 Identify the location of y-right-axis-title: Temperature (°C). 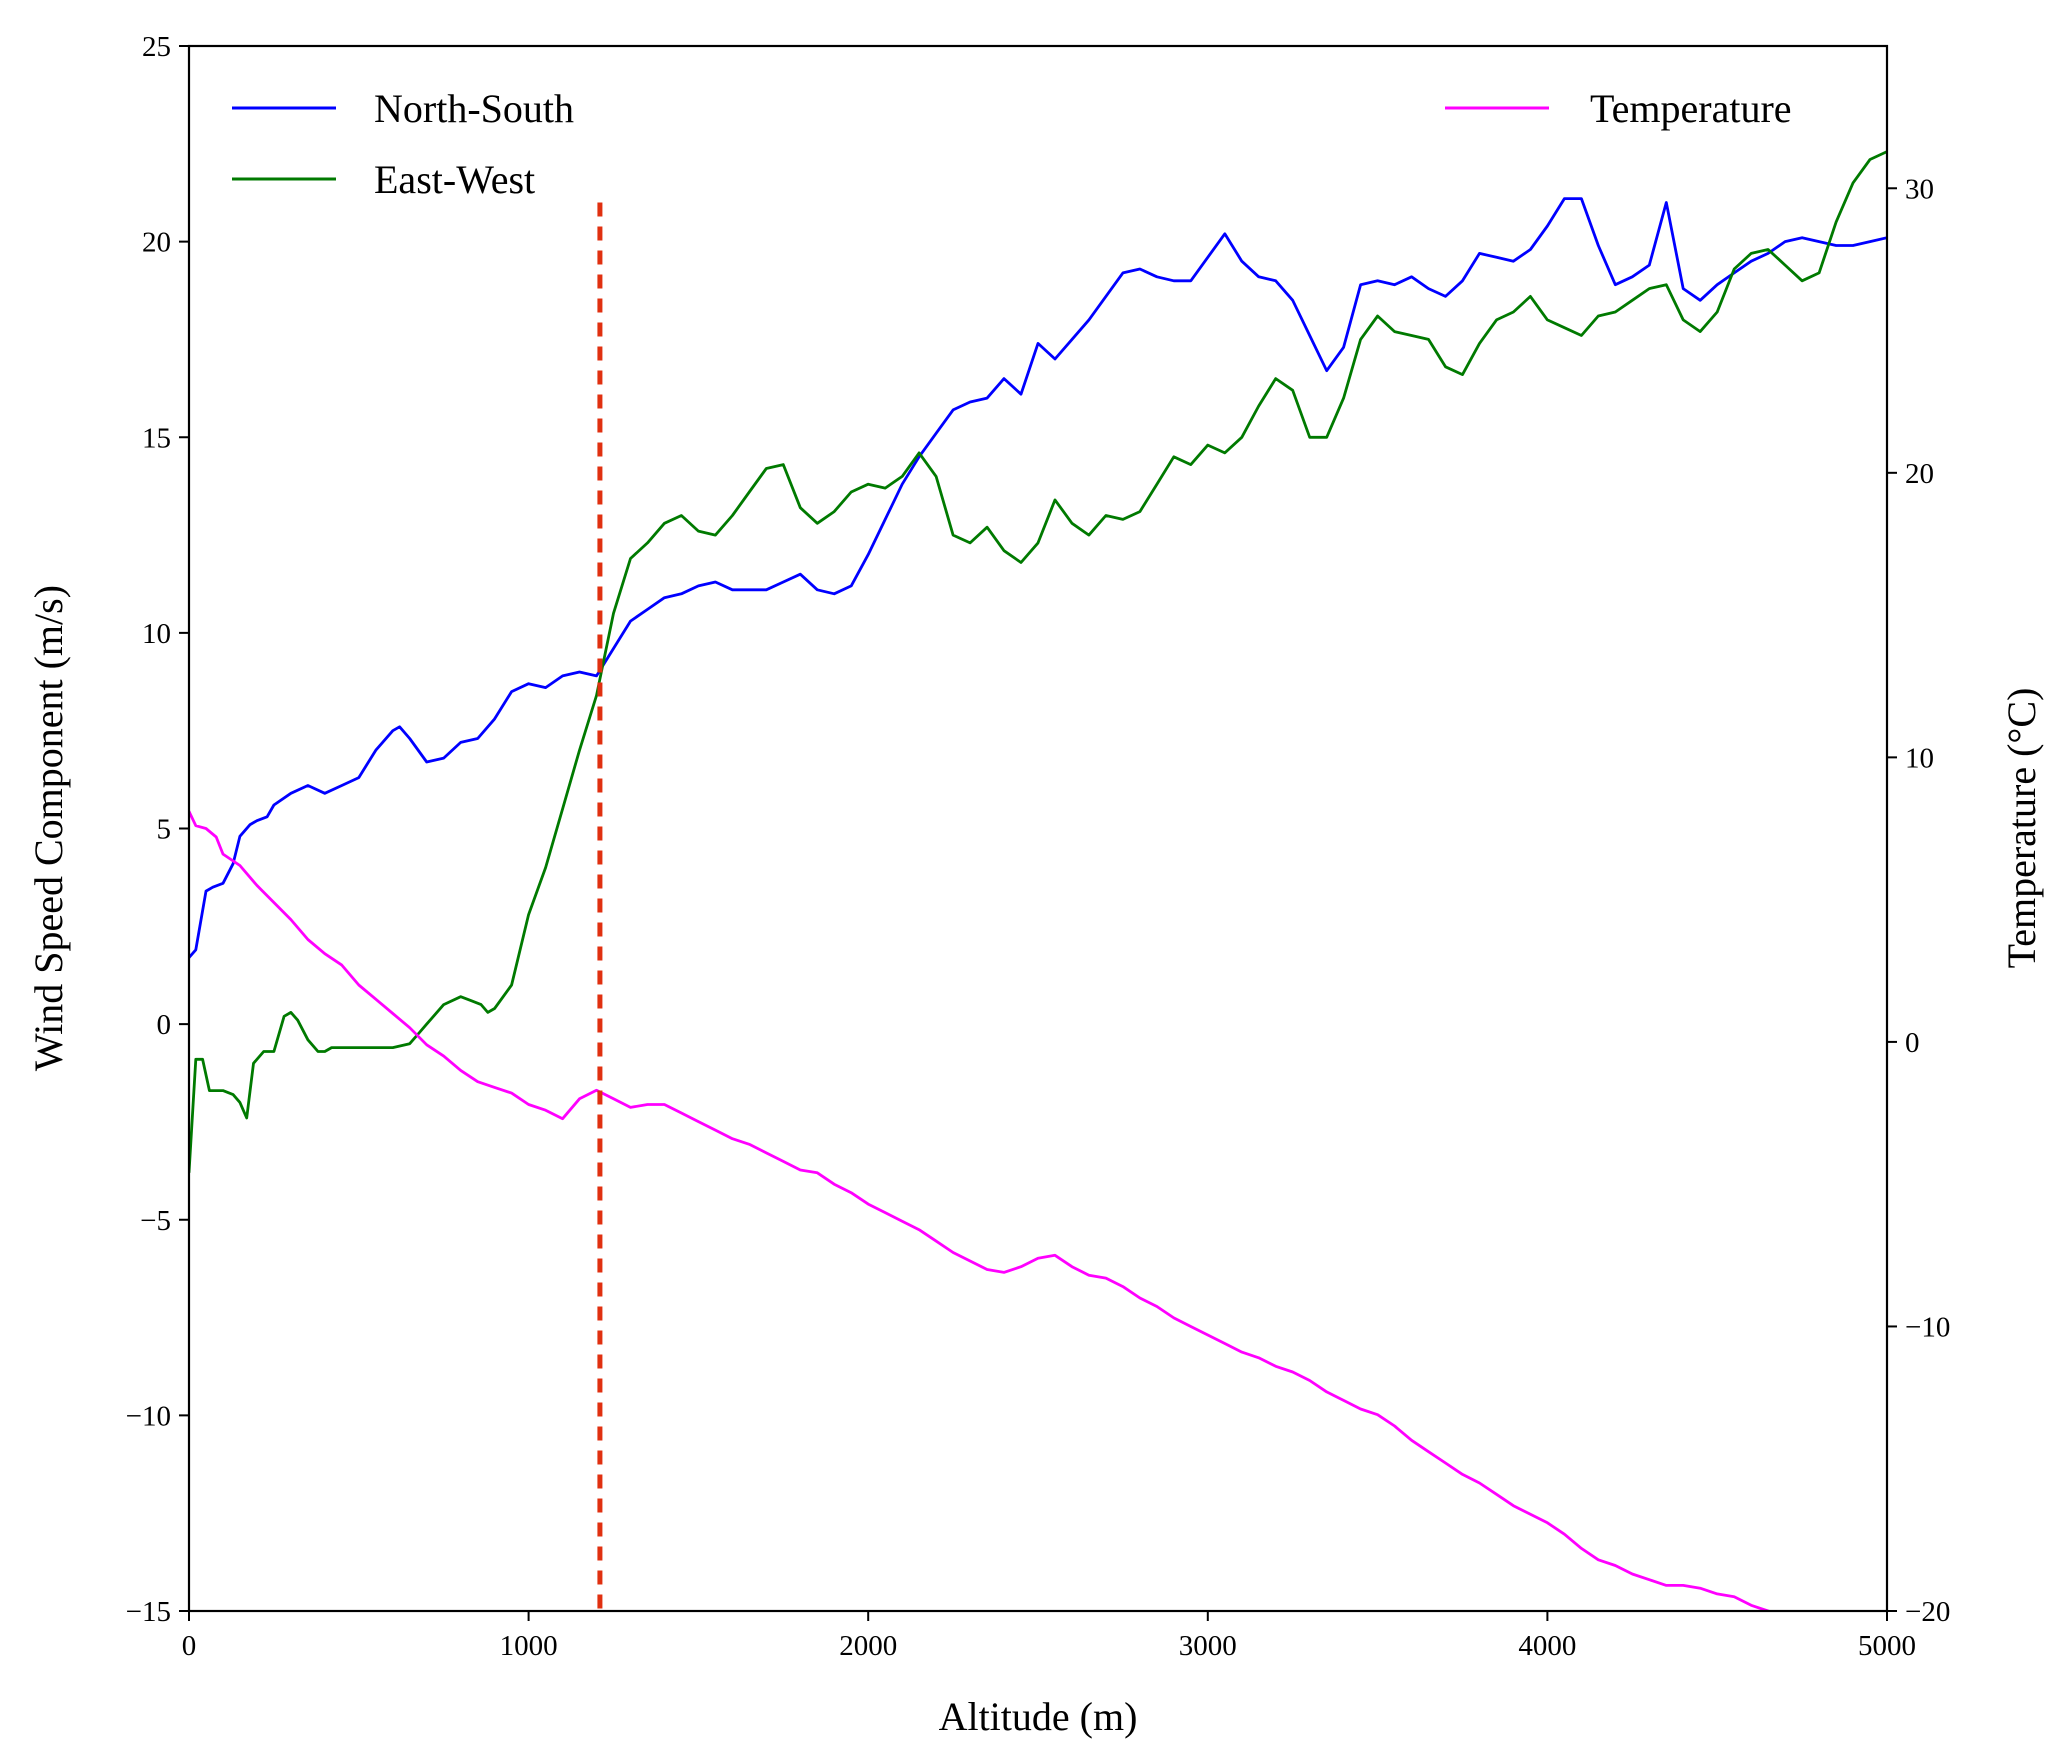
(2021, 828).